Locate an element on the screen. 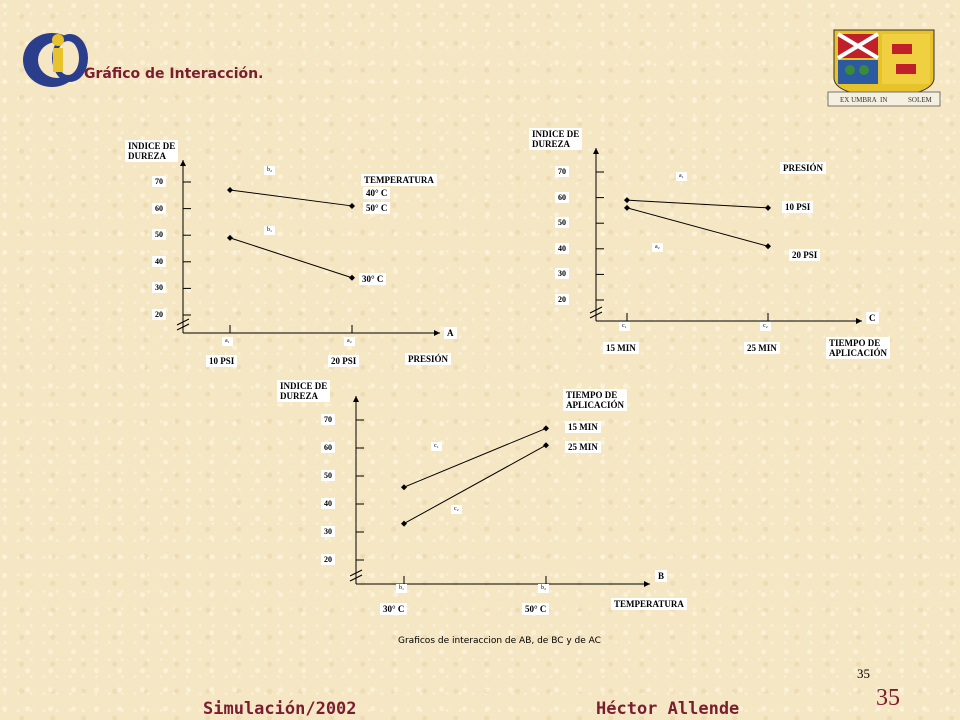  y-axis-title-bc: INDICE DE DUREZA is located at coordinates (304, 391).